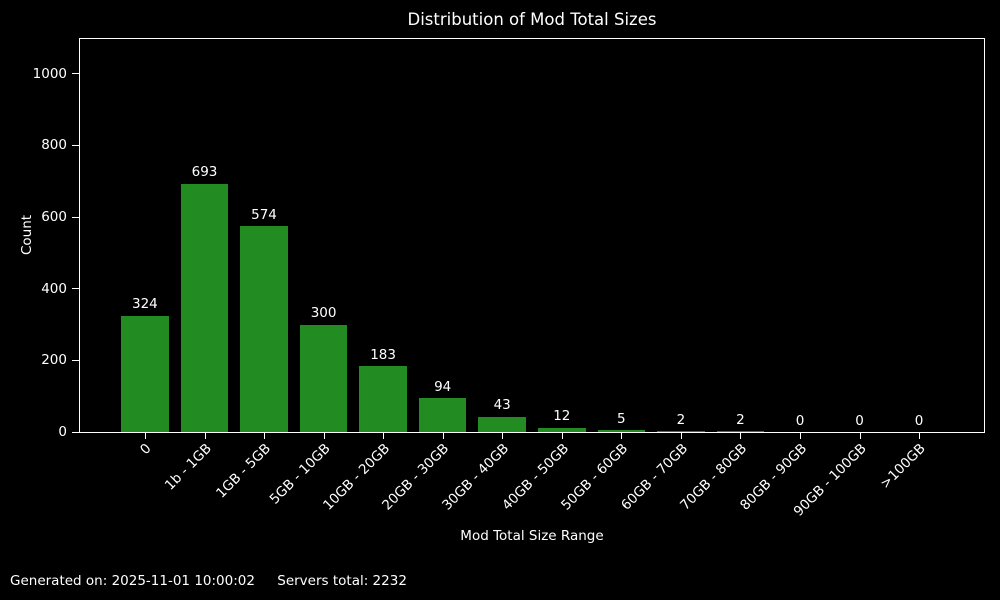 The image size is (1000, 600). What do you see at coordinates (27, 235) in the screenshot?
I see `y-axis-label: Count` at bounding box center [27, 235].